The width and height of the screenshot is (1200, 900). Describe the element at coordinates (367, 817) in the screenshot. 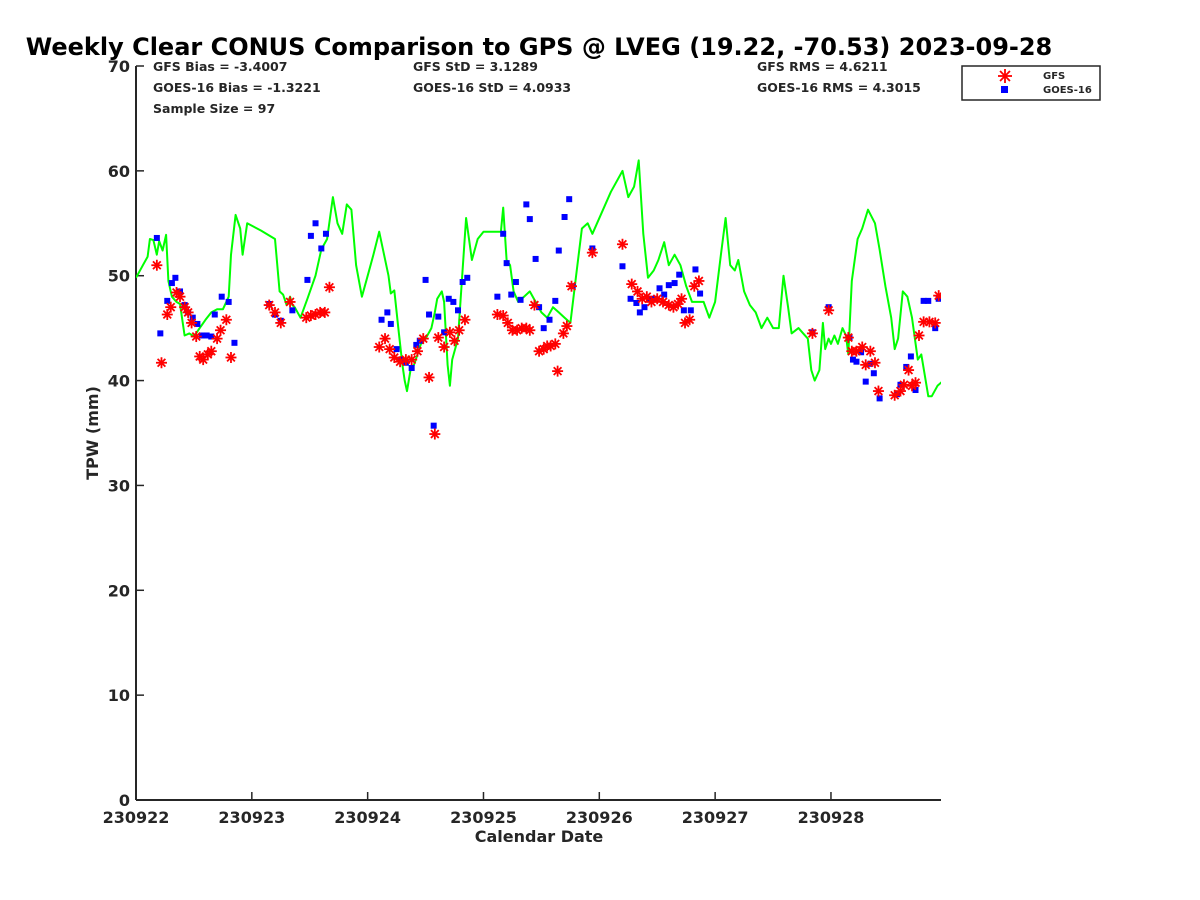

I see `x-tick-label: 230924` at that location.